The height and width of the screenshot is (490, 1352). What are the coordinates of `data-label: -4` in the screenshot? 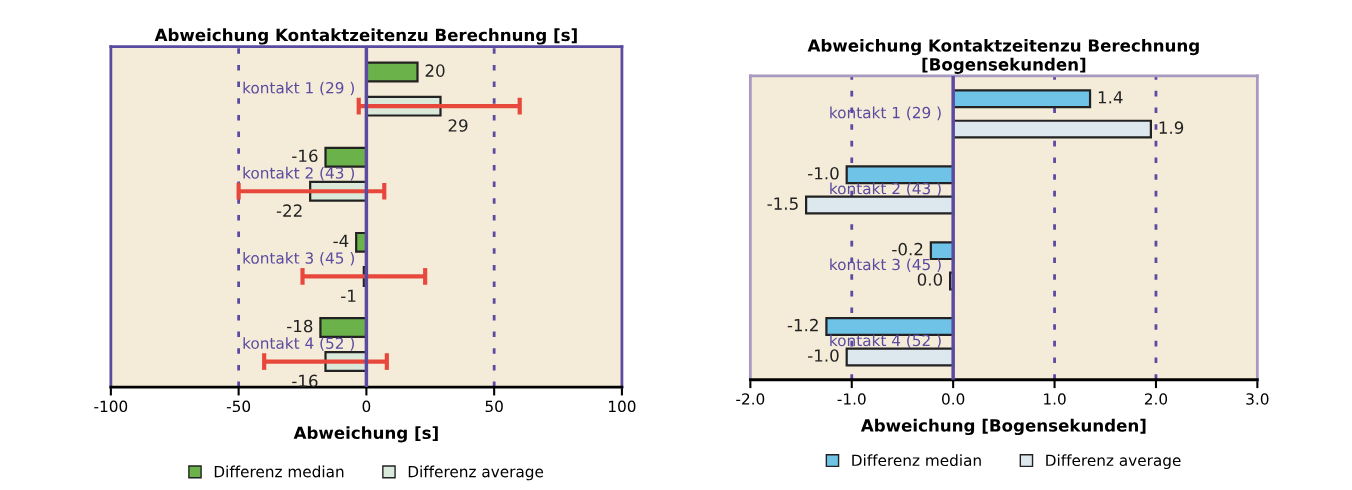 It's located at (341, 240).